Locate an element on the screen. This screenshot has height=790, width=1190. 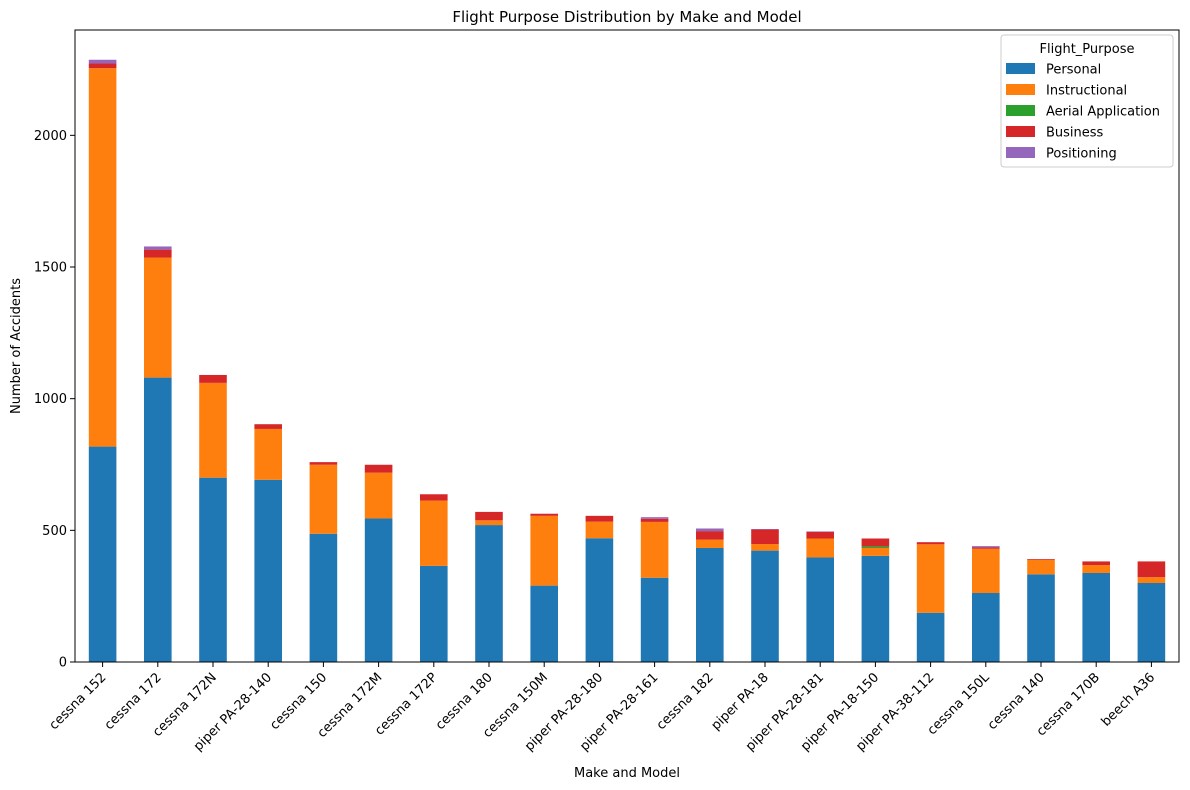
legend-box is located at coordinates (1087, 101).